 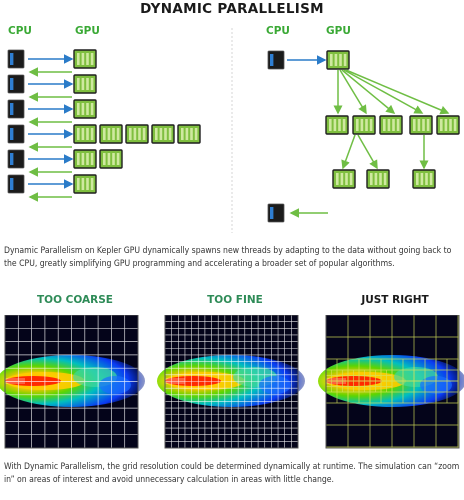 I want to click on right-gpu-blocks, so click(x=392, y=152).